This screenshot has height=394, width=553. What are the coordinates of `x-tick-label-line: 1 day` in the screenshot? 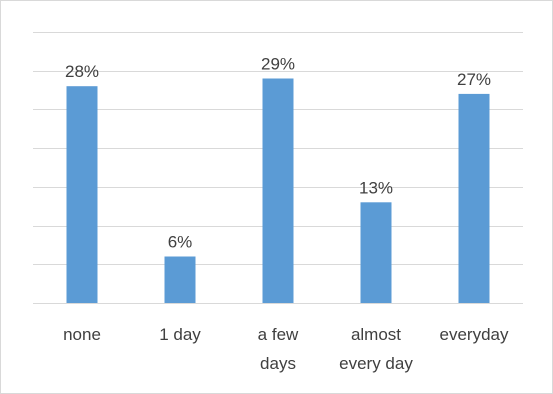 It's located at (180, 334).